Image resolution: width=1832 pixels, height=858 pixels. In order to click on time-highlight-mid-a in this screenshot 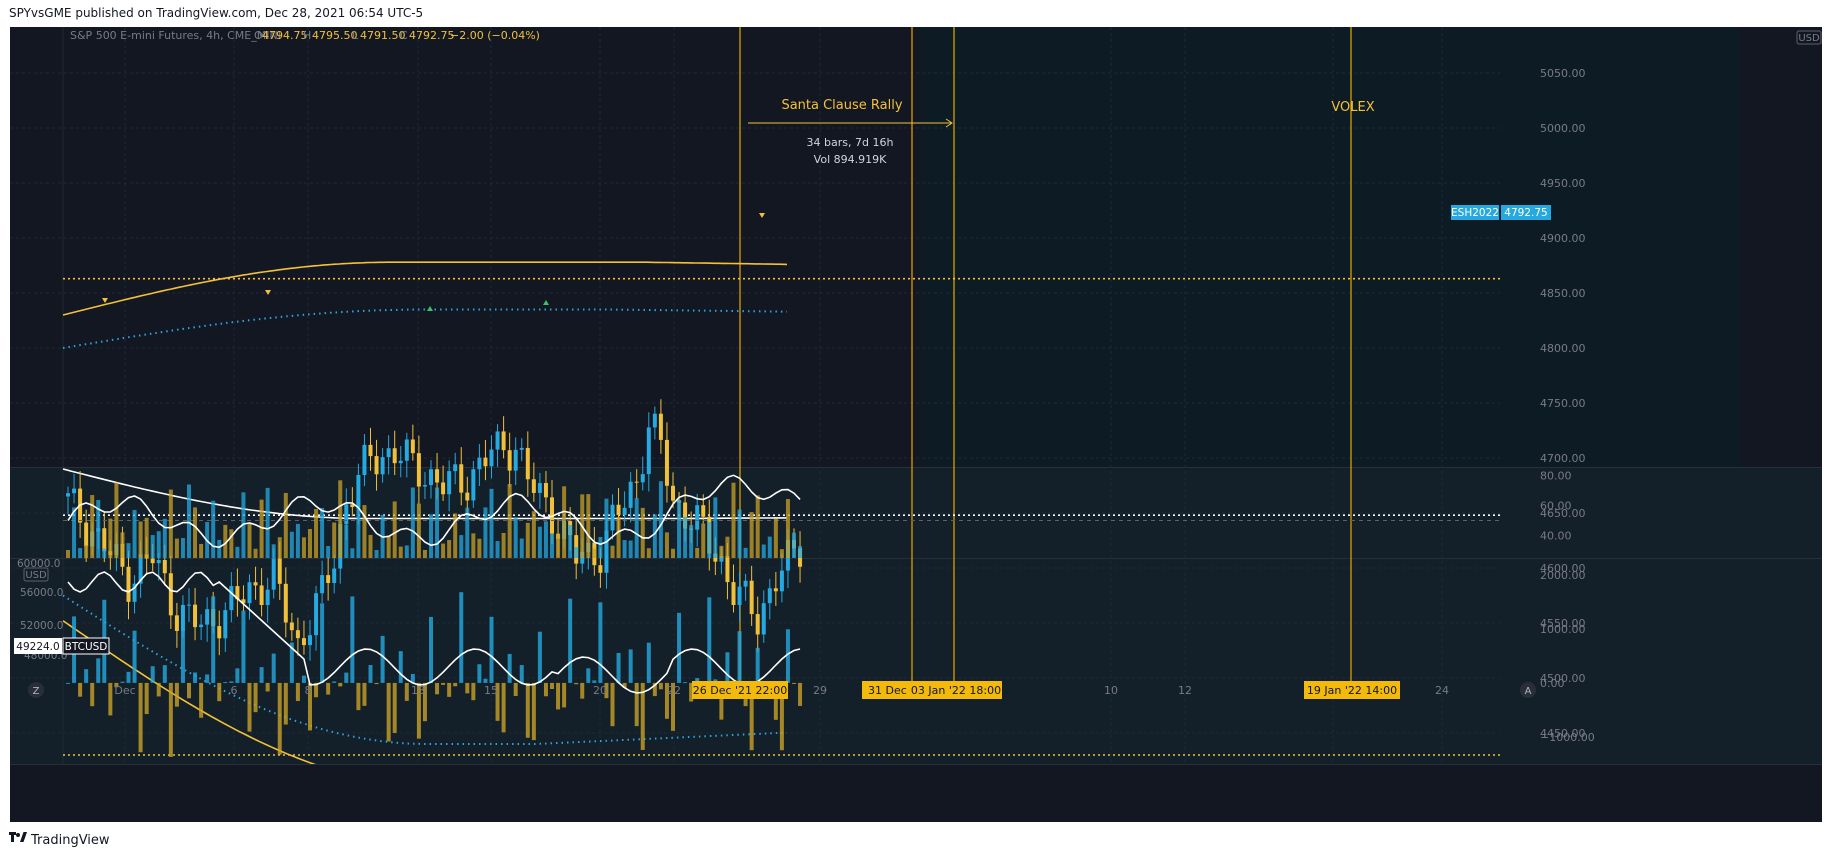, I will do `click(888, 690)`.